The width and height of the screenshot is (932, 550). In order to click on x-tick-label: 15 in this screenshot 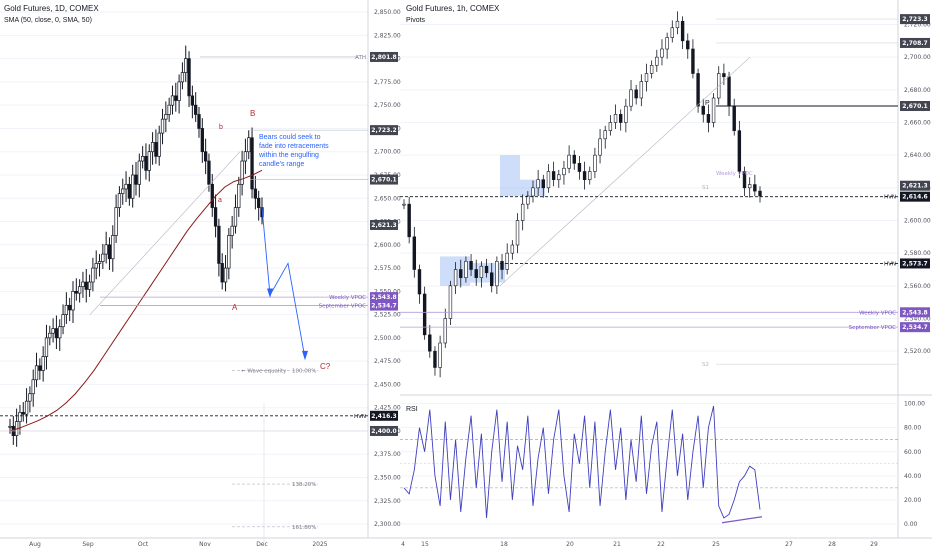, I will do `click(425, 544)`.